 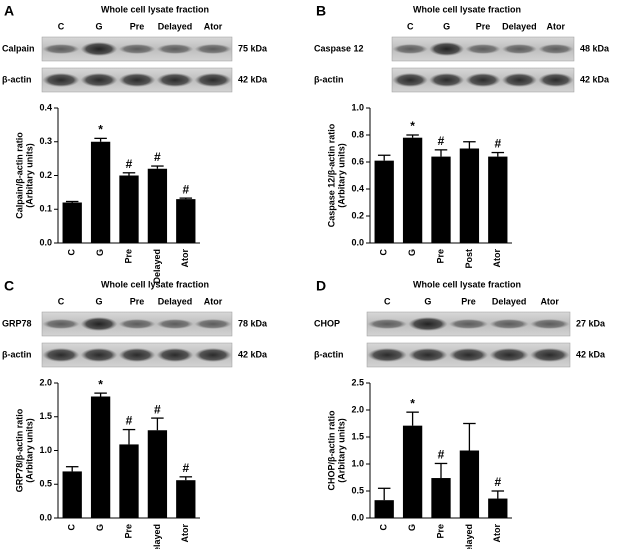 I want to click on x-tick-label: Ator, so click(x=185, y=258).